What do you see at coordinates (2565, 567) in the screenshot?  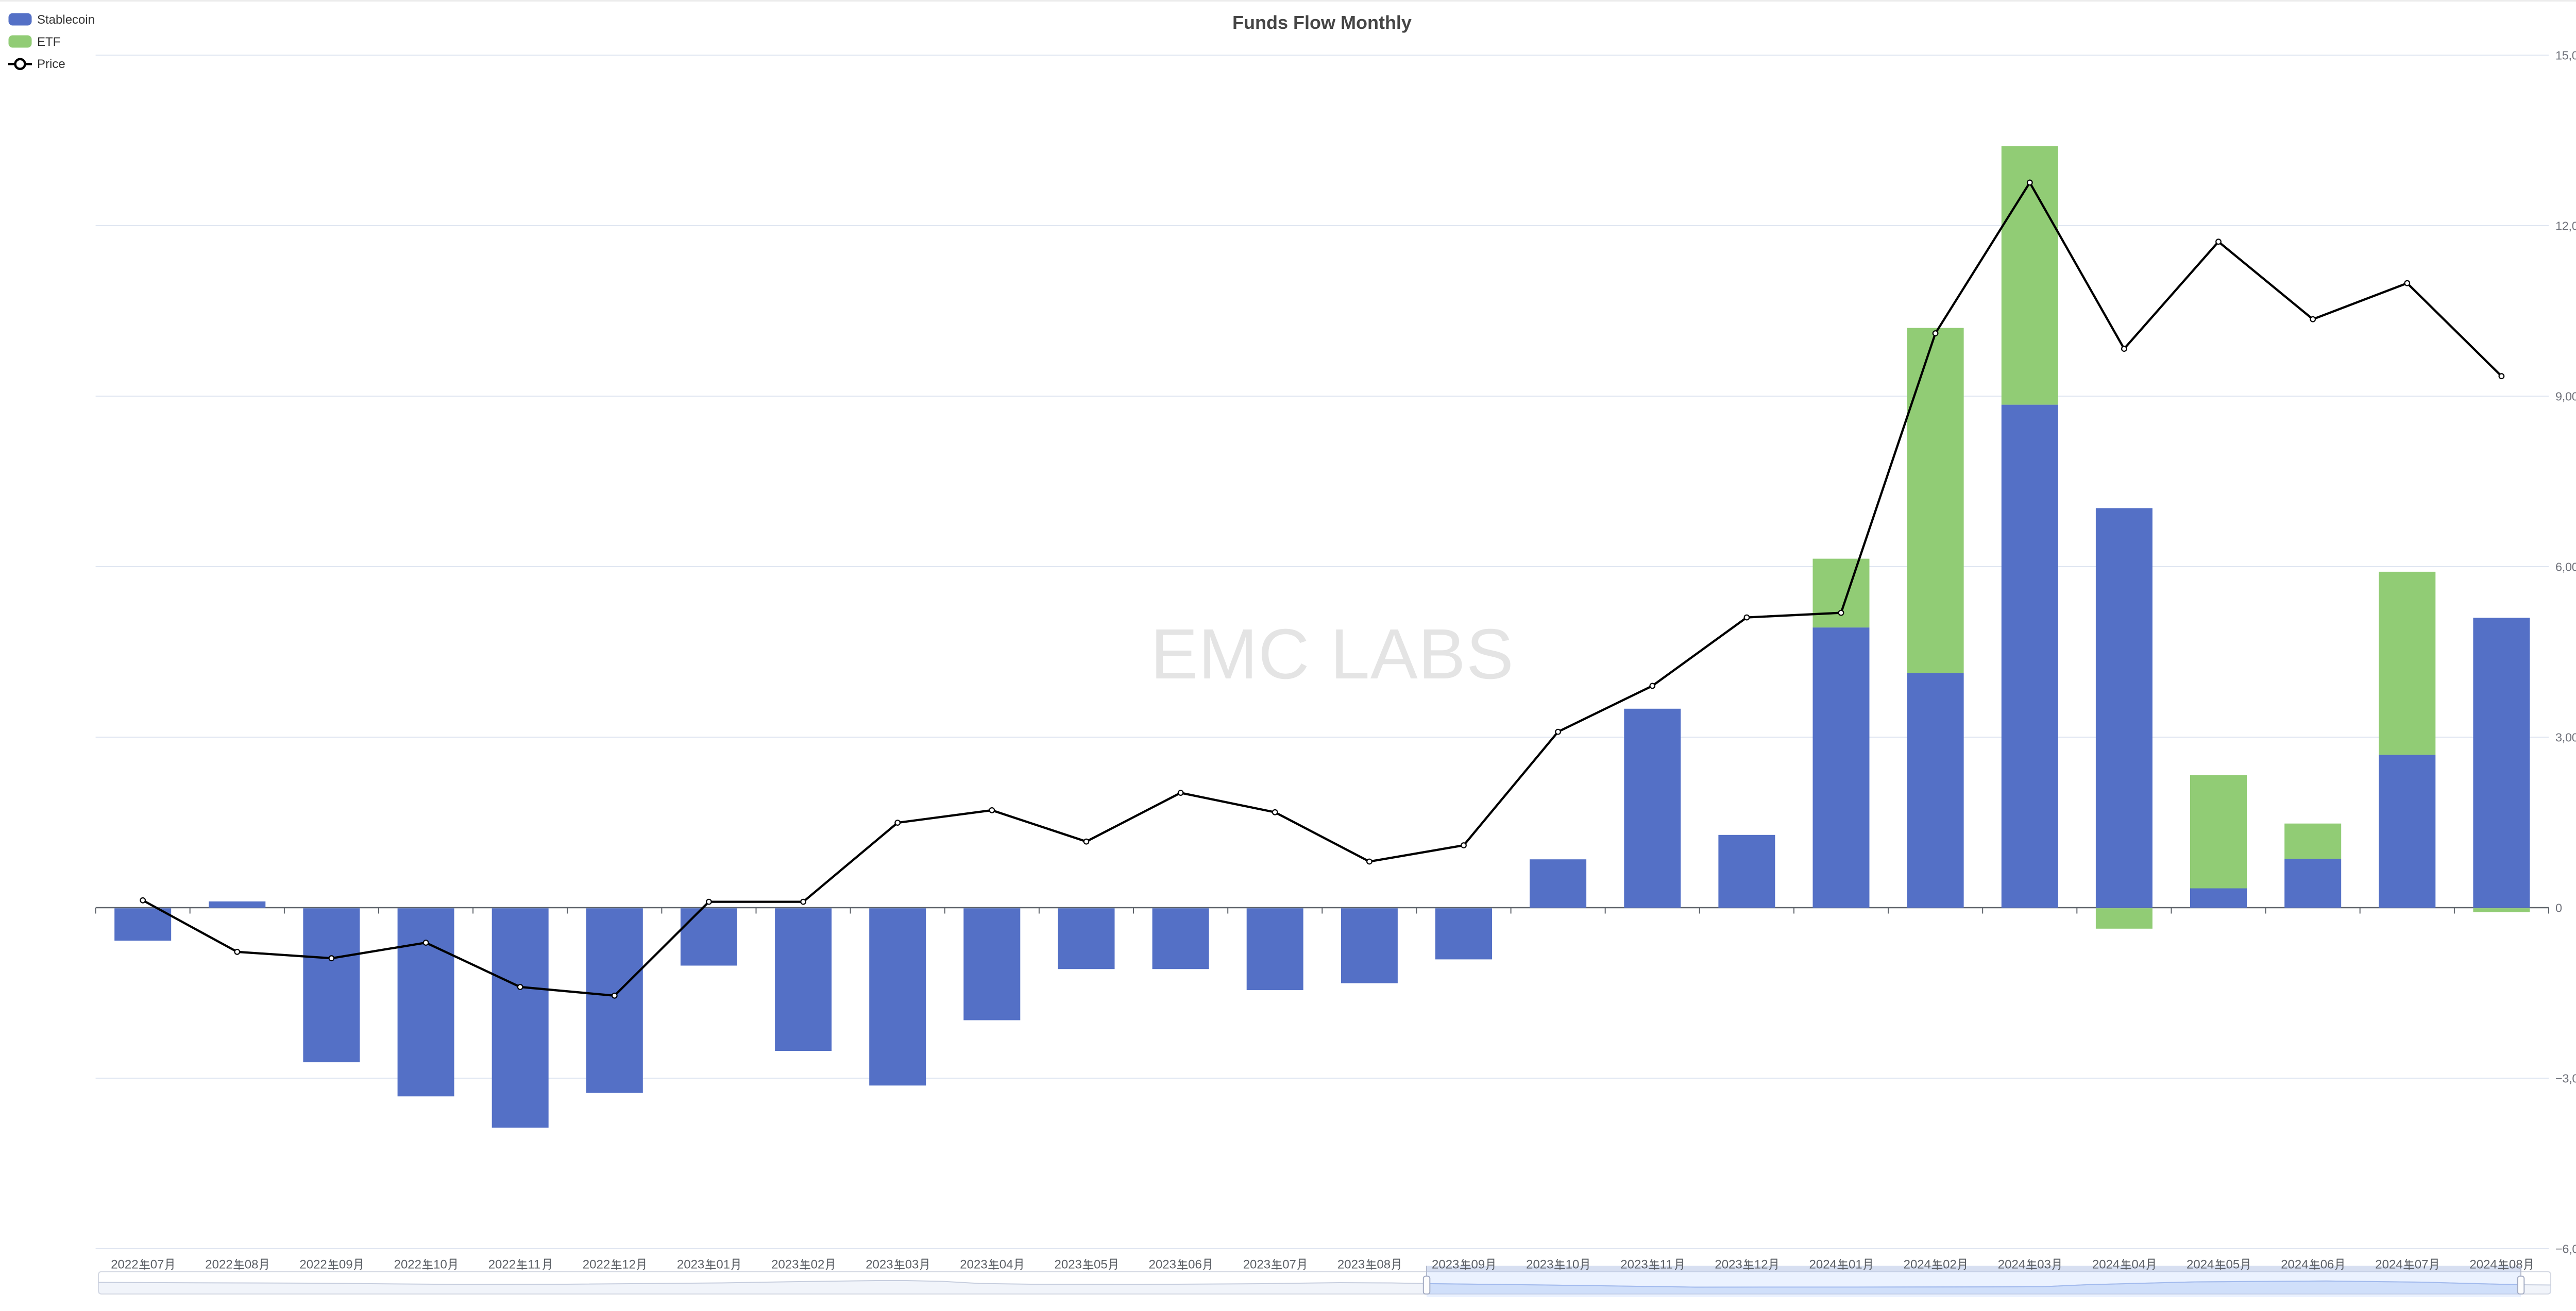 I see `svg-text: 6,000,000,000` at bounding box center [2565, 567].